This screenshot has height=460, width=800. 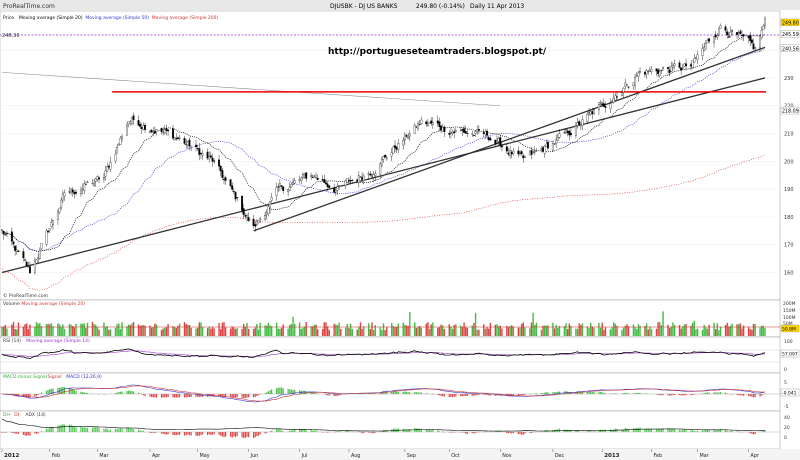 I want to click on legend-entry: DI+, so click(x=7, y=415).